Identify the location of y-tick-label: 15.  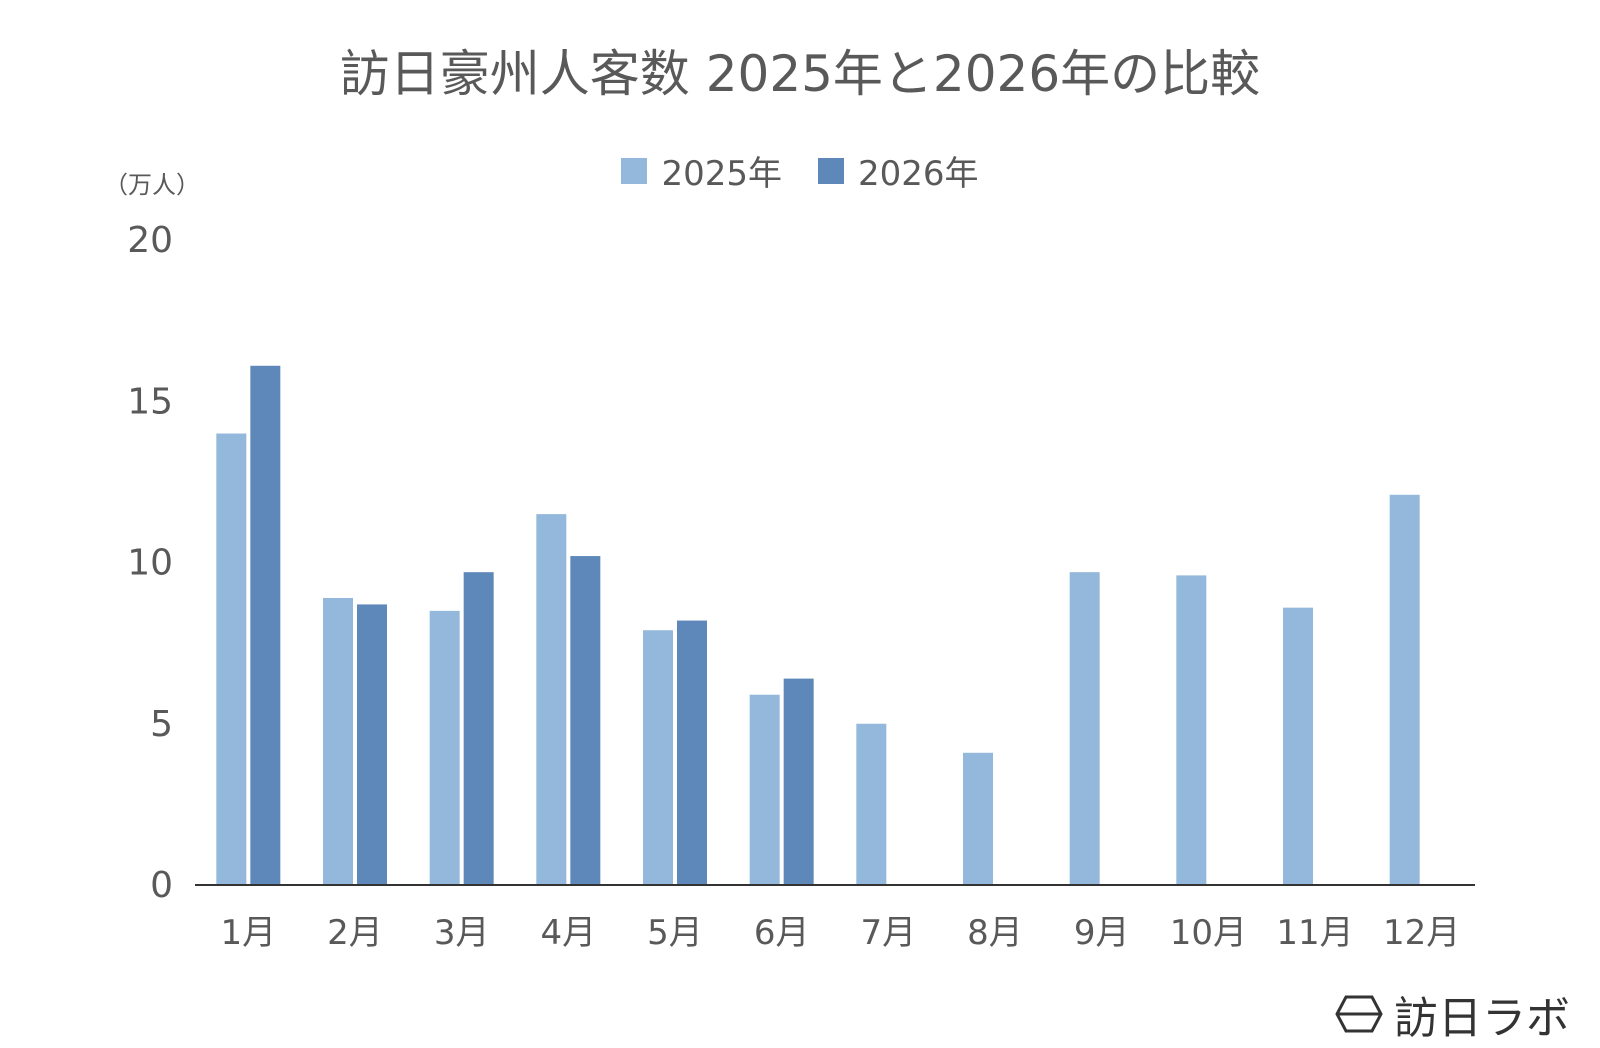
(150, 401).